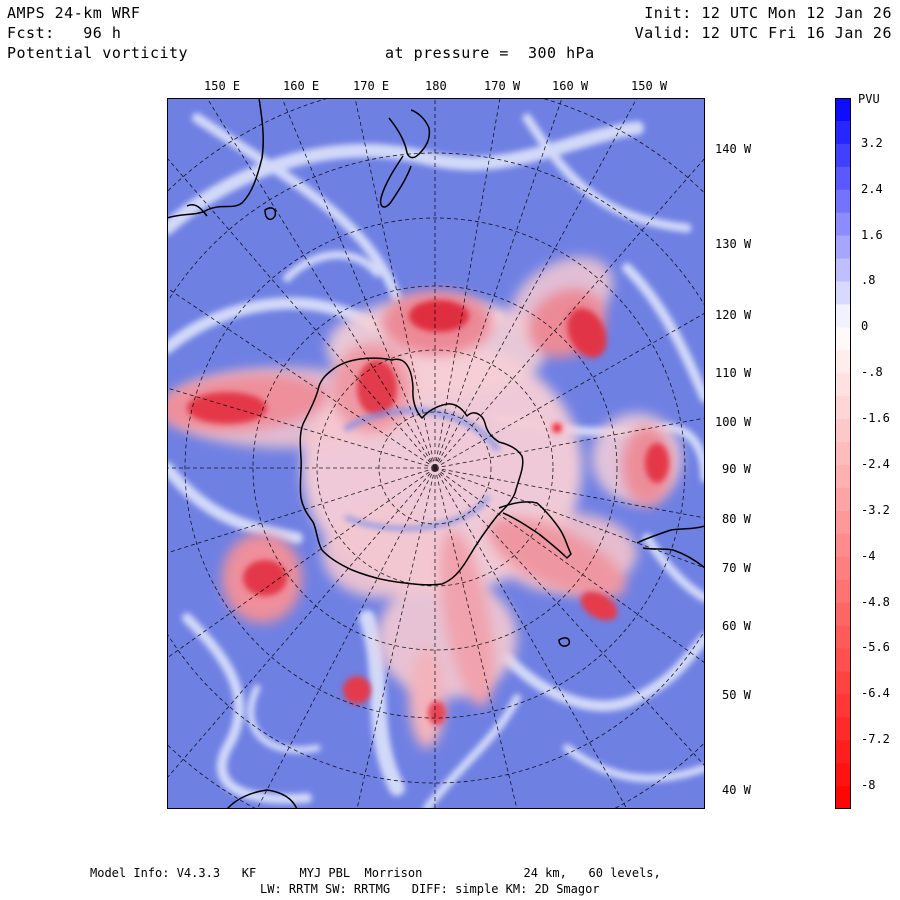 Image resolution: width=900 pixels, height=900 pixels. Describe the element at coordinates (535, 530) in the screenshot. I see `antarctic-peninsula` at that location.